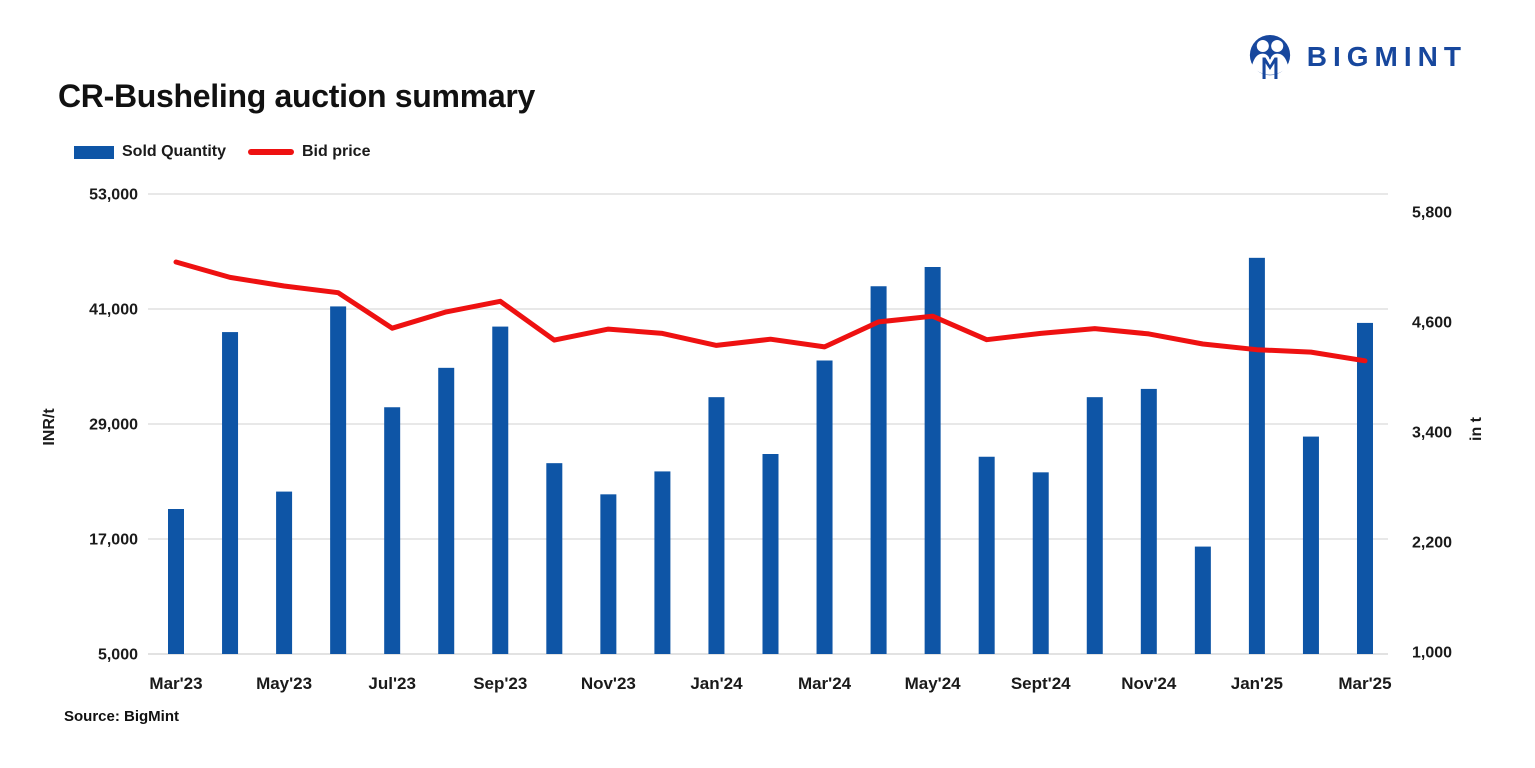 The height and width of the screenshot is (768, 1535). I want to click on bid-price-line, so click(770, 311).